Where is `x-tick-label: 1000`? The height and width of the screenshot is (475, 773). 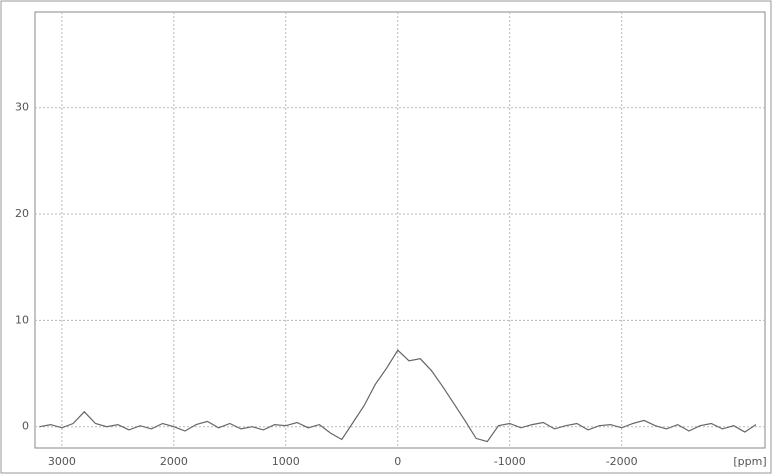
x-tick-label: 1000 is located at coordinates (286, 461).